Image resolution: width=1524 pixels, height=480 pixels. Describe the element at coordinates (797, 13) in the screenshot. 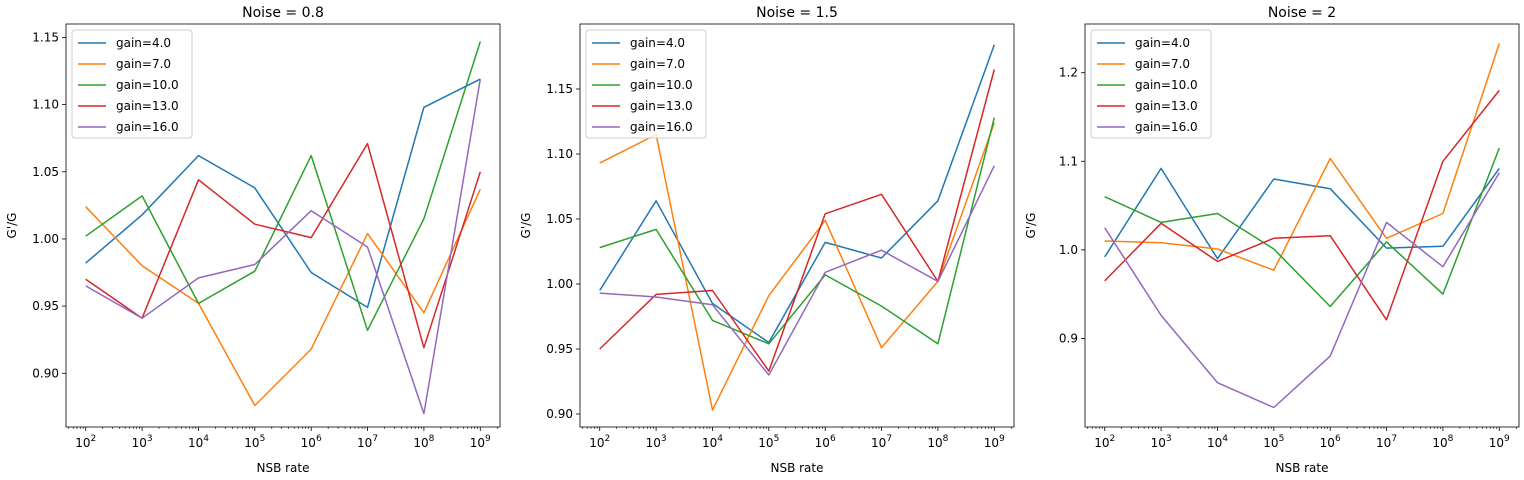

I see `chart-title: Noise = 1.5` at that location.